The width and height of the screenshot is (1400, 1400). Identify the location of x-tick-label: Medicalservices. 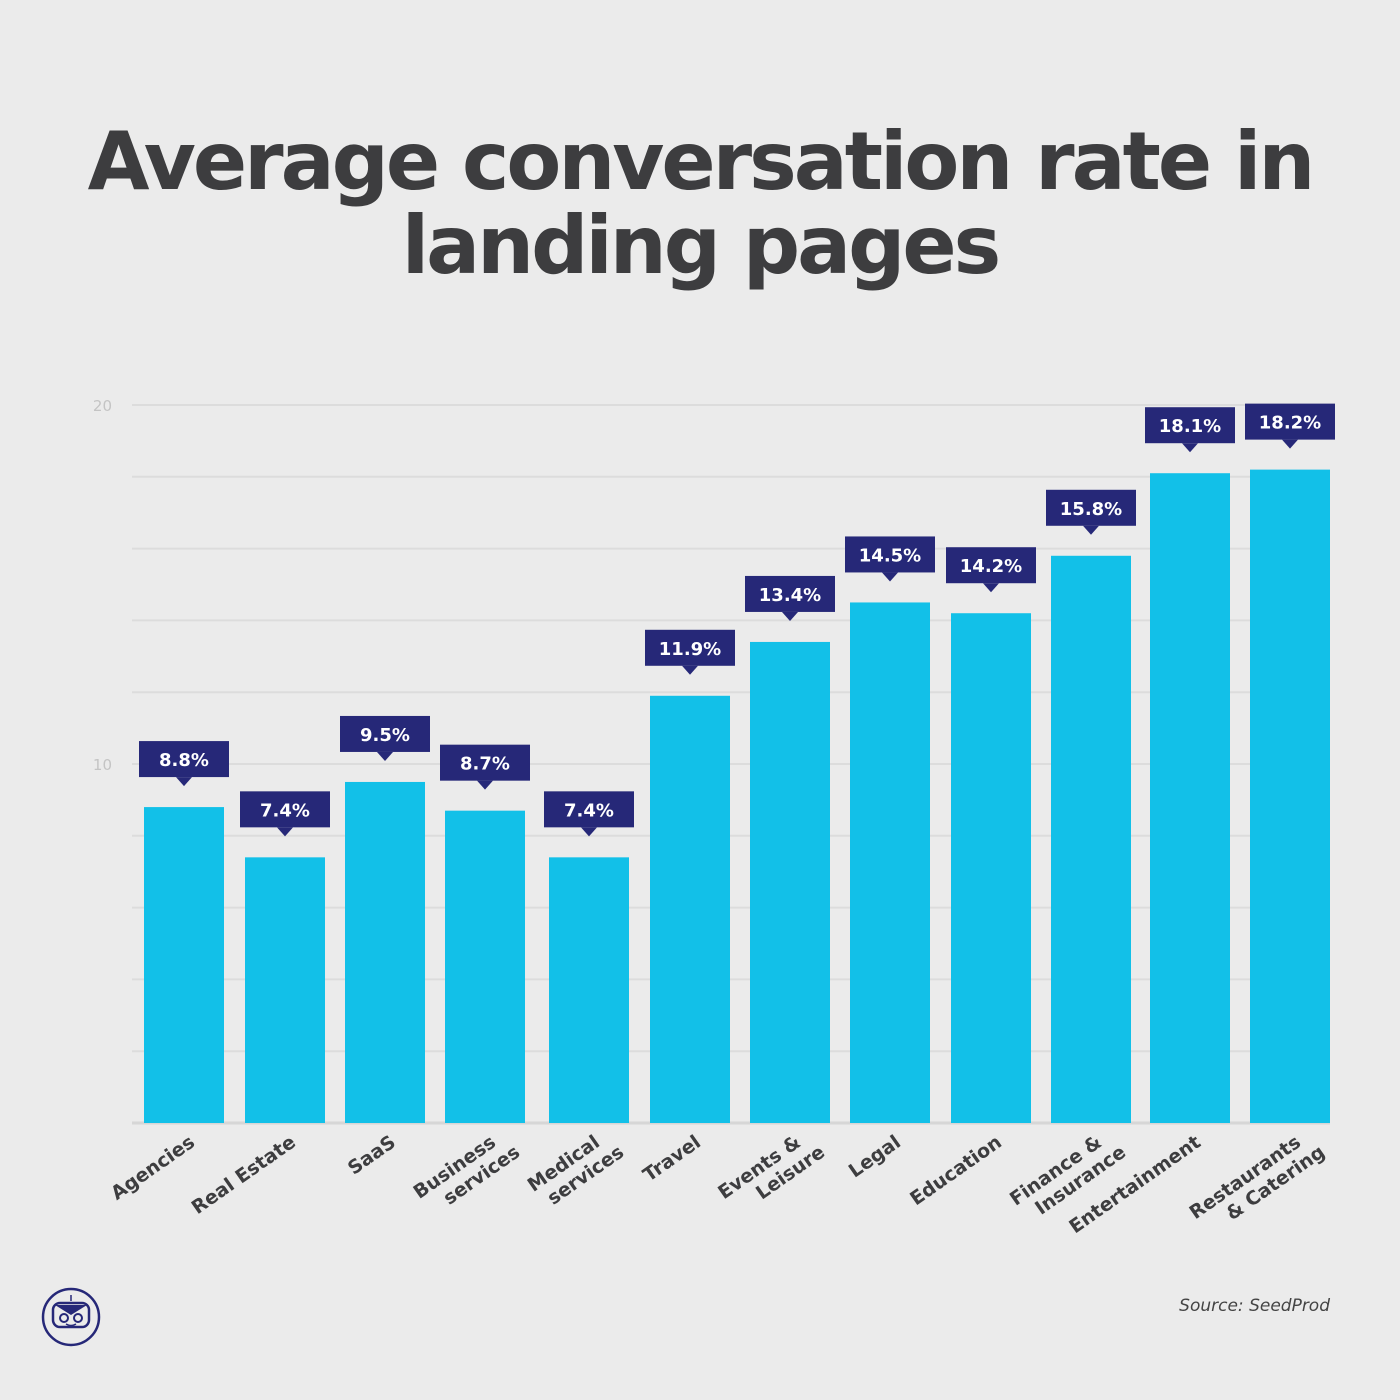
(576, 1168).